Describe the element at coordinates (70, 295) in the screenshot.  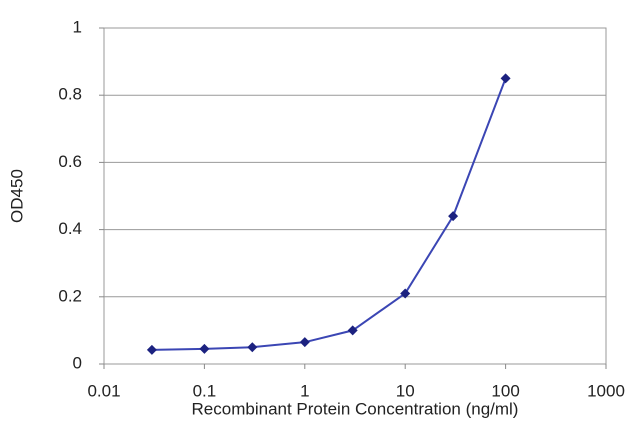
I see `y-tick-label: 0.2` at that location.